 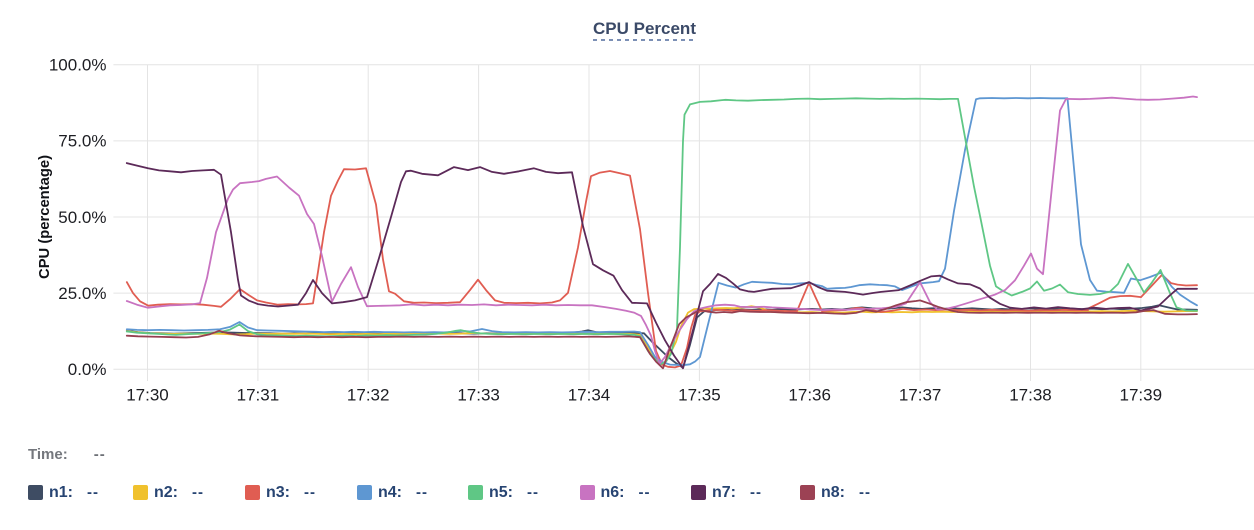 What do you see at coordinates (478, 395) in the screenshot?
I see `svg-text: 17:33` at bounding box center [478, 395].